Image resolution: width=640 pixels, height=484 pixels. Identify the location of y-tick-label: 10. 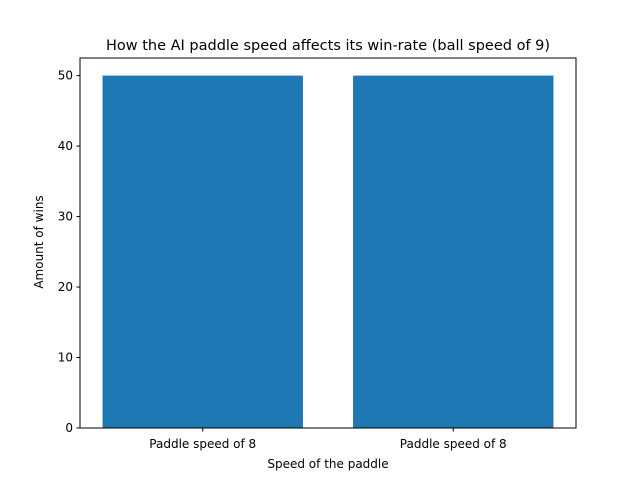
(65, 358).